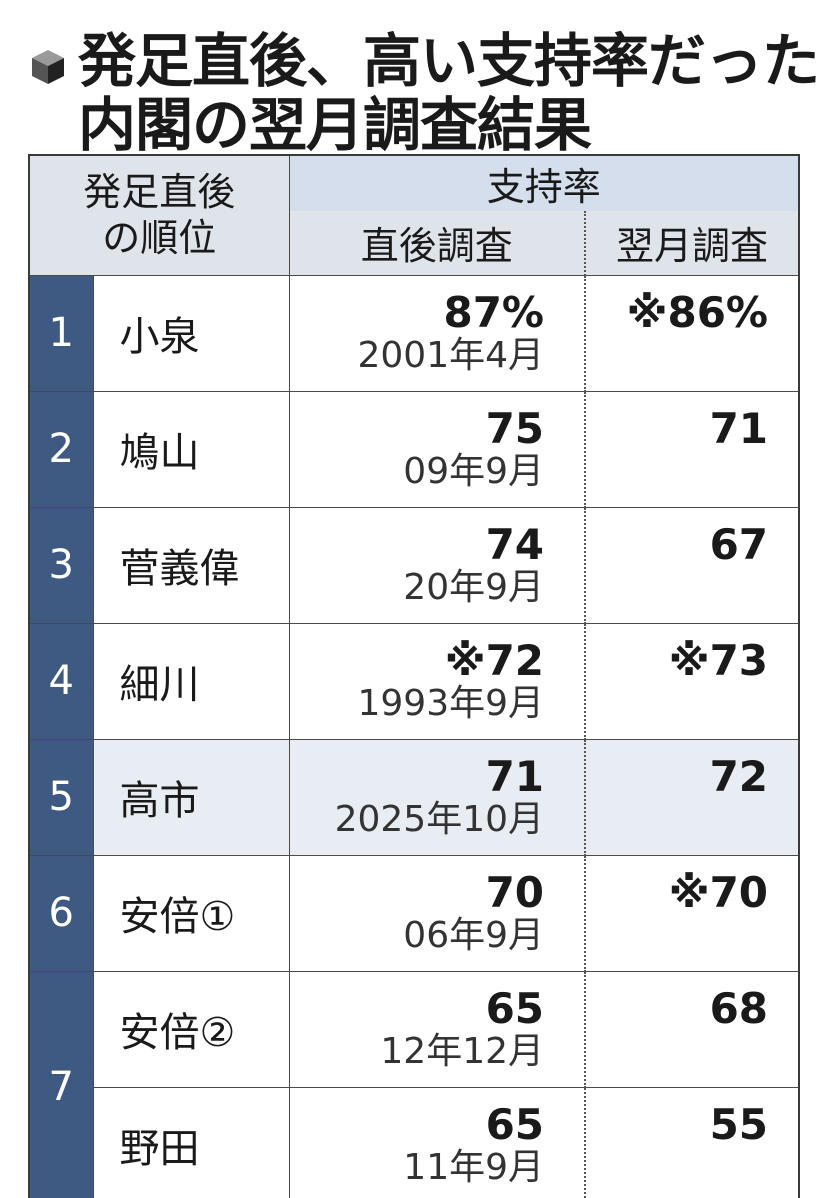 The width and height of the screenshot is (828, 1198). I want to click on immediate-rating: 70 06年9月, so click(437, 913).